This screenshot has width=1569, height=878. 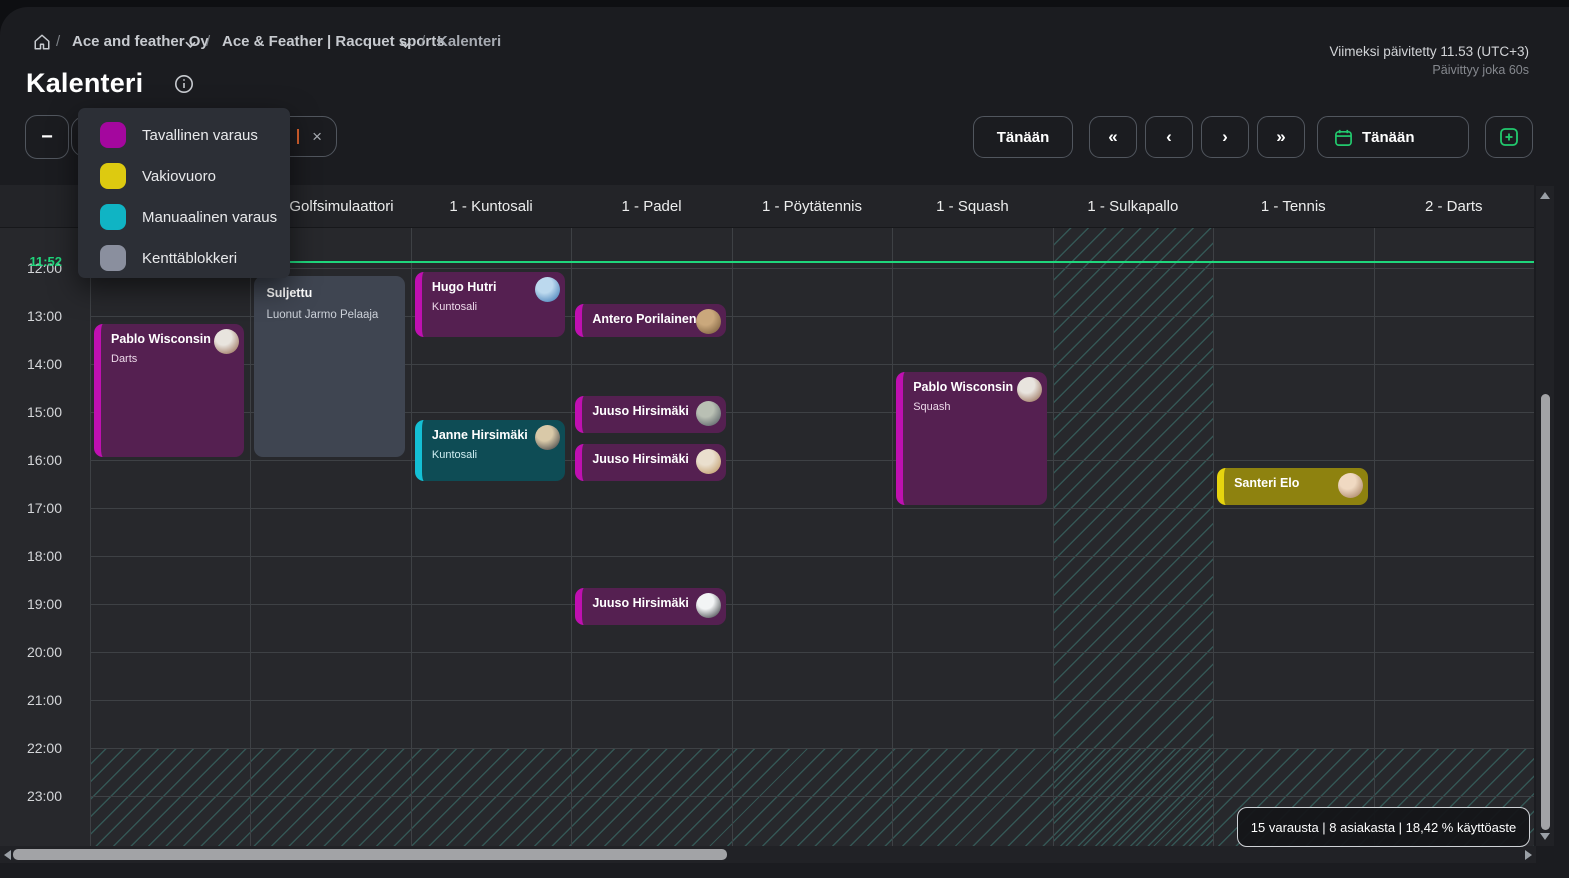 I want to click on scroll-up-icon, so click(x=1545, y=195).